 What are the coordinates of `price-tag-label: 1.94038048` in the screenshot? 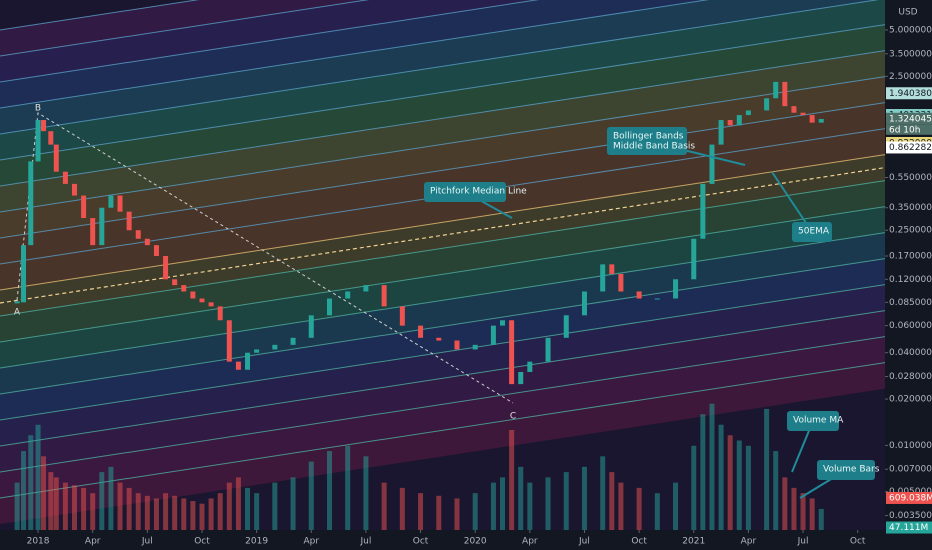 It's located at (910, 94).